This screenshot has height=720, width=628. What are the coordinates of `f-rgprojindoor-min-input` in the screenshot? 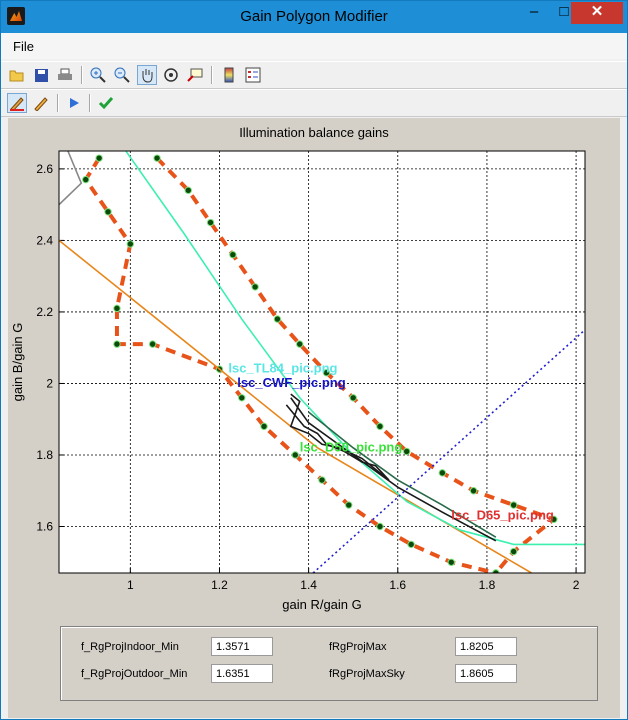 It's located at (242, 646).